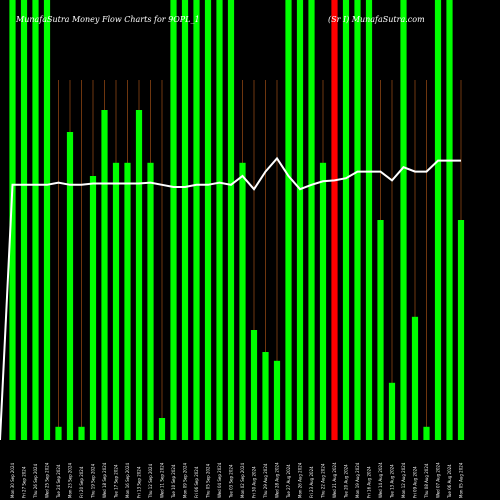 The height and width of the screenshot is (500, 500). Describe the element at coordinates (376, 19) in the screenshot. I see `chart-title-right: (Sr I) MunafaSutra.com` at that location.